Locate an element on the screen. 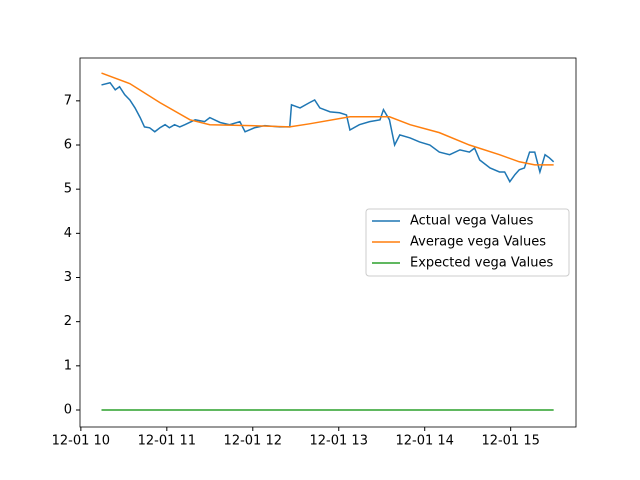 Image resolution: width=640 pixels, height=480 pixels. x-tick-label: 12-01 10 is located at coordinates (81, 441).